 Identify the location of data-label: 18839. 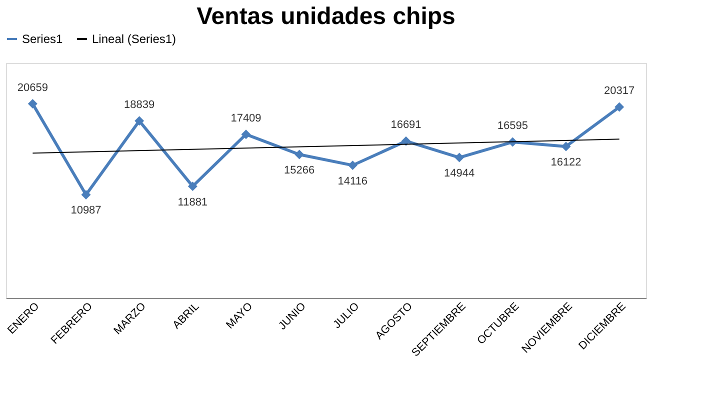
(139, 104).